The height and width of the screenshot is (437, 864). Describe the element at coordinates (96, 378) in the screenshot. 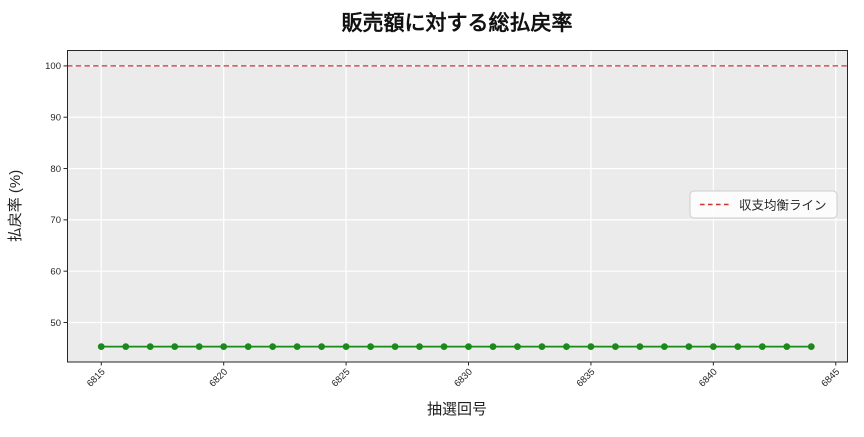

I see `x-tick-label: 6815` at that location.